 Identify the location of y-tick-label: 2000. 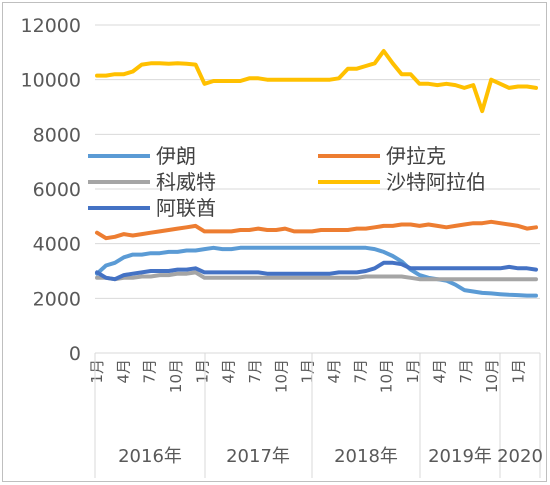
(57, 299).